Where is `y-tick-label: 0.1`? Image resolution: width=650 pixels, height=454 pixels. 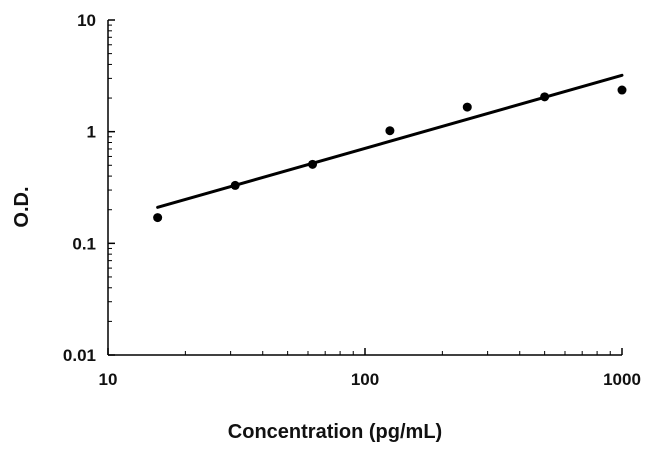 y-tick-label: 0.1 is located at coordinates (84, 243).